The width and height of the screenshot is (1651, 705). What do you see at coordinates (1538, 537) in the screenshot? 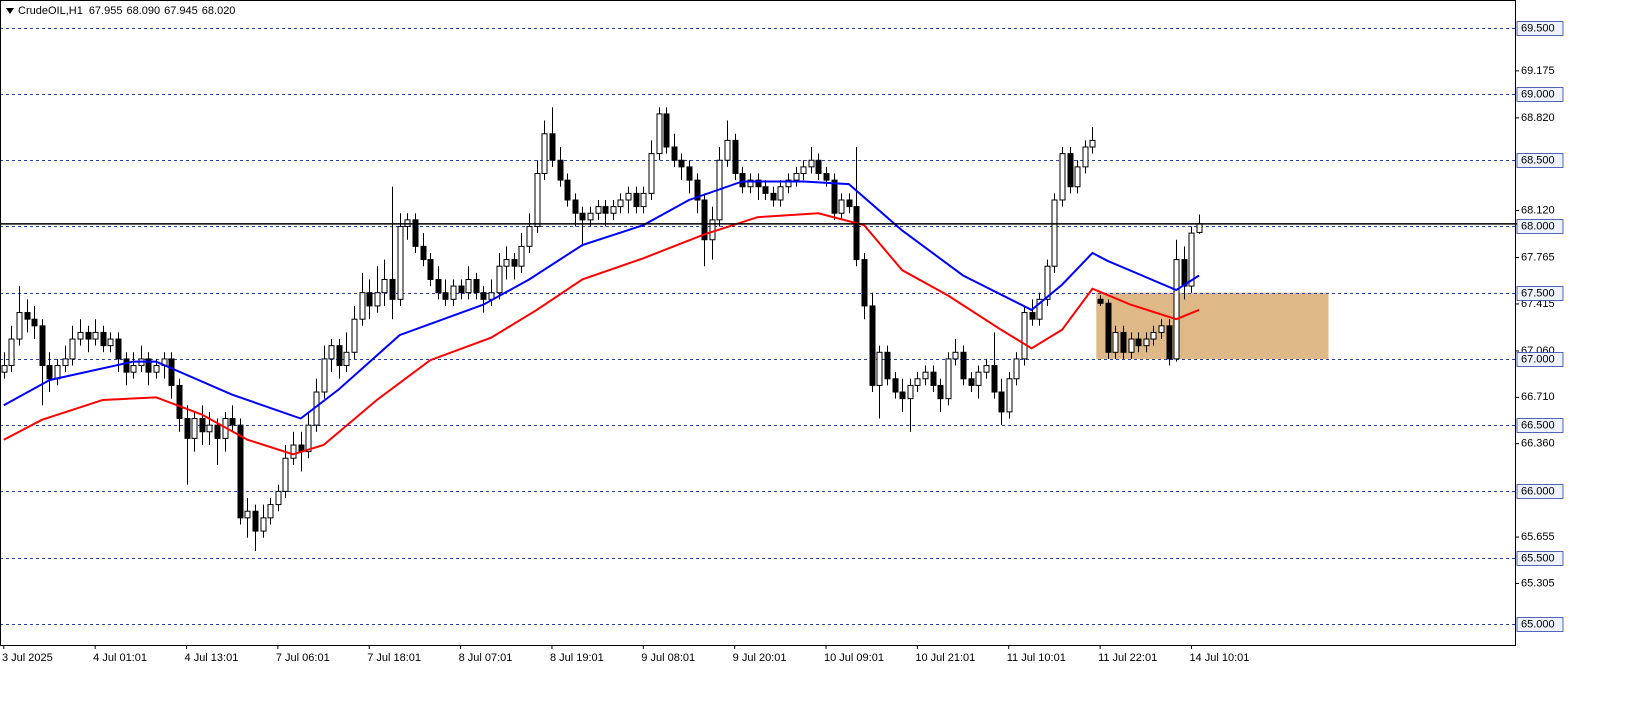
I see `y-tick-label: 65.655` at bounding box center [1538, 537].